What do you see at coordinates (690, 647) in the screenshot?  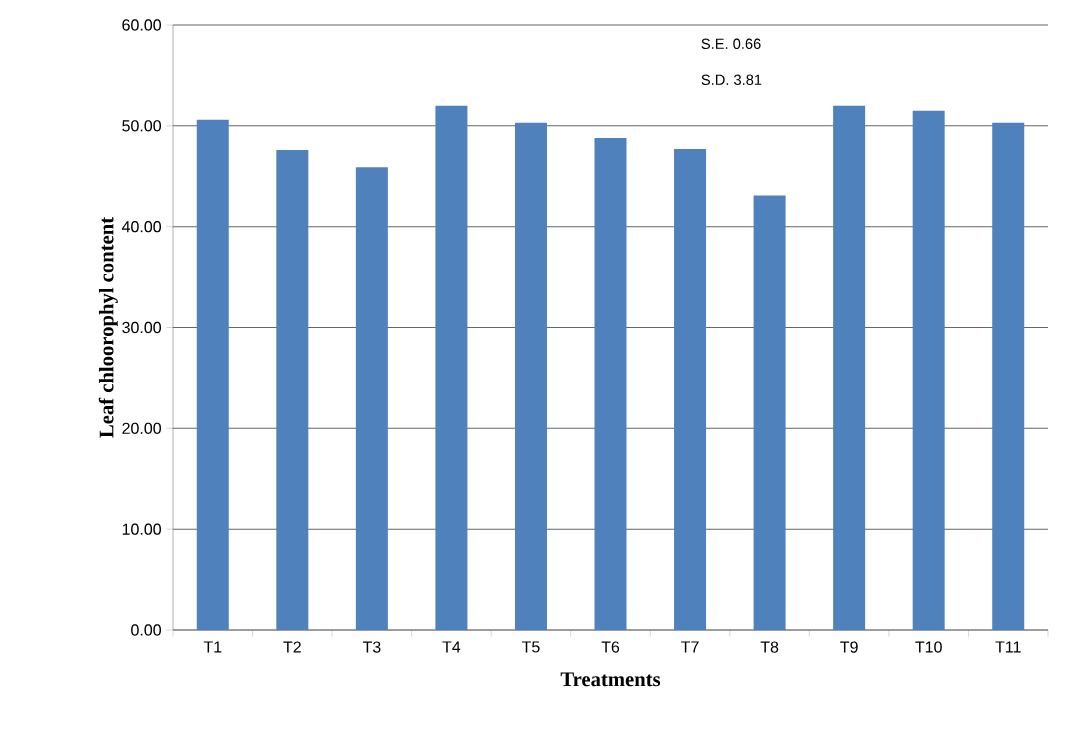 I see `x-tick-label: T7` at bounding box center [690, 647].